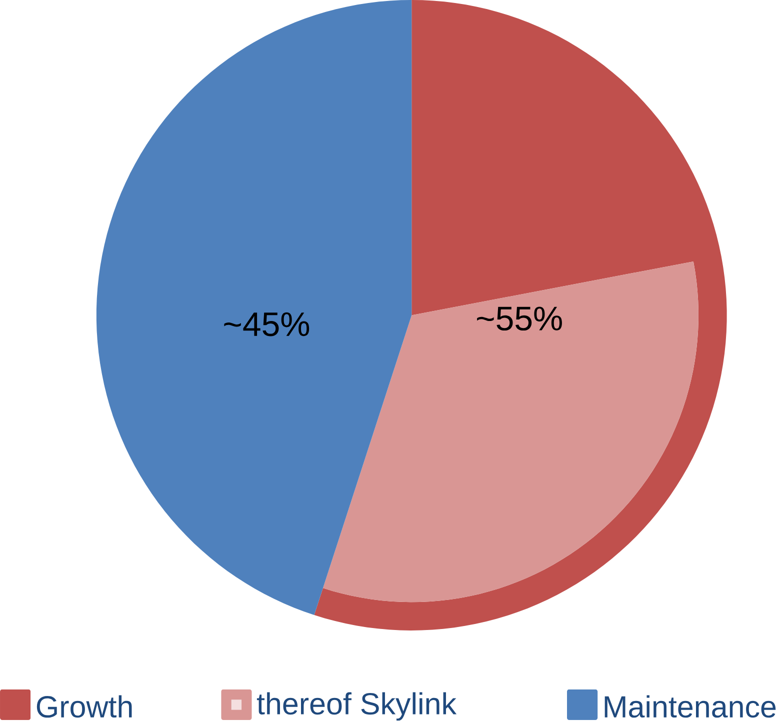 The image size is (777, 721). I want to click on text: ~55%, so click(519, 318).